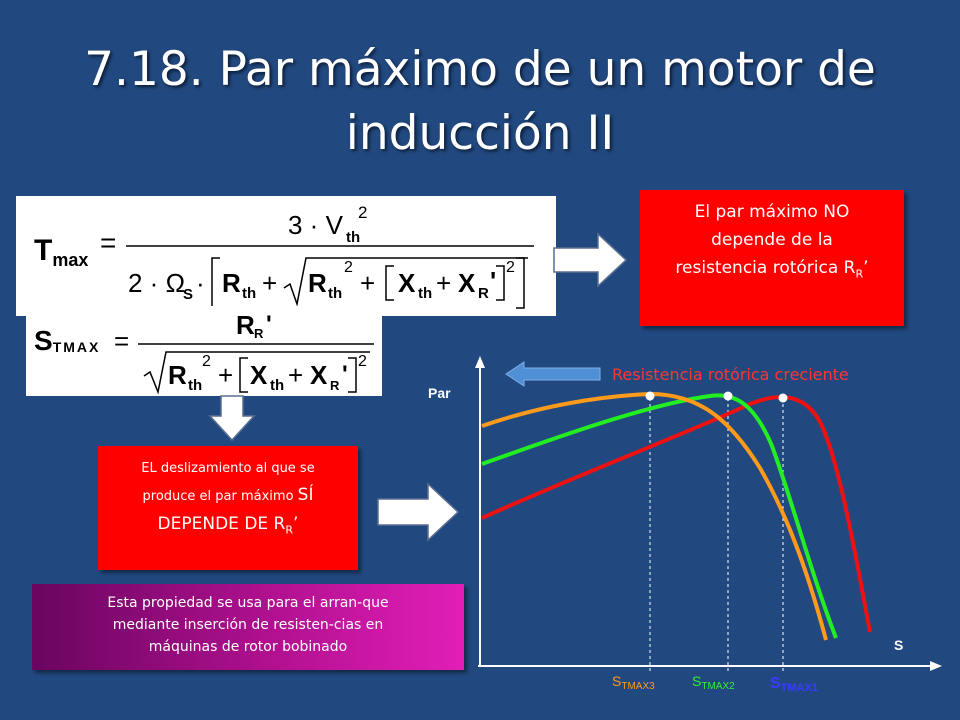 This screenshot has height=720, width=960. I want to click on callout-propiedad-line1: Esta propiedad se usa para el arran-que, so click(248, 603).